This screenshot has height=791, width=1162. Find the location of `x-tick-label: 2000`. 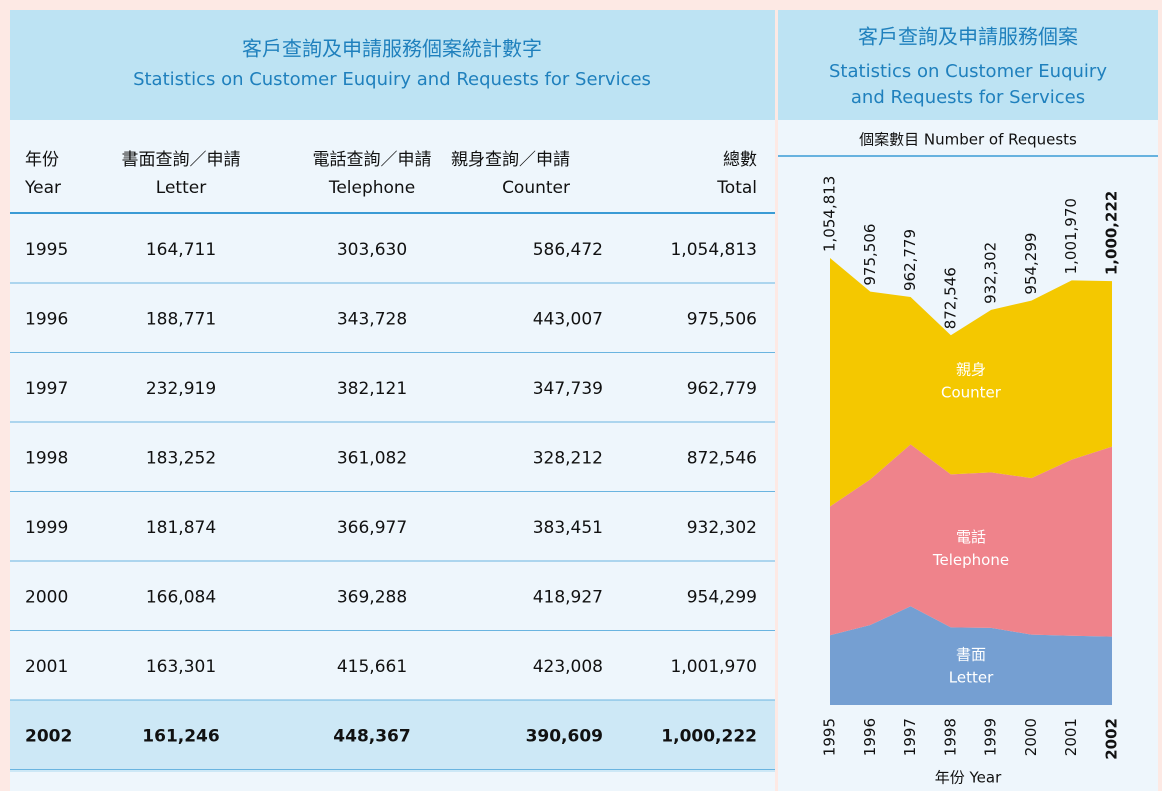

x-tick-label: 2000 is located at coordinates (1031, 737).